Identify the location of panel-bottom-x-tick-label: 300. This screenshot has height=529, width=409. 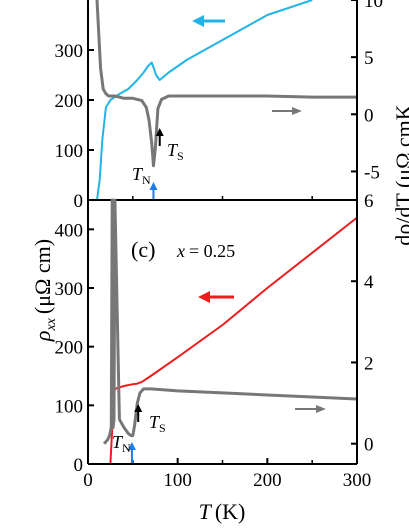
(357, 480).